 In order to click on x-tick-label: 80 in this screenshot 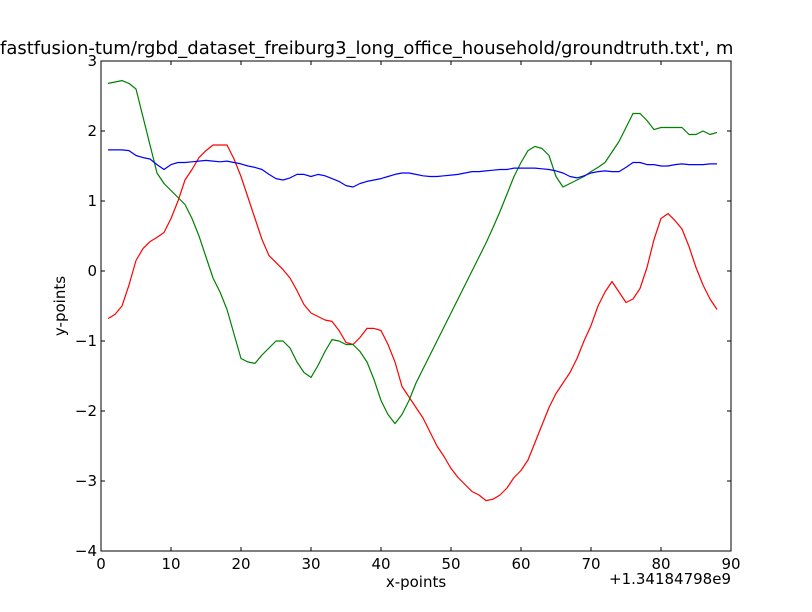, I will do `click(660, 564)`.